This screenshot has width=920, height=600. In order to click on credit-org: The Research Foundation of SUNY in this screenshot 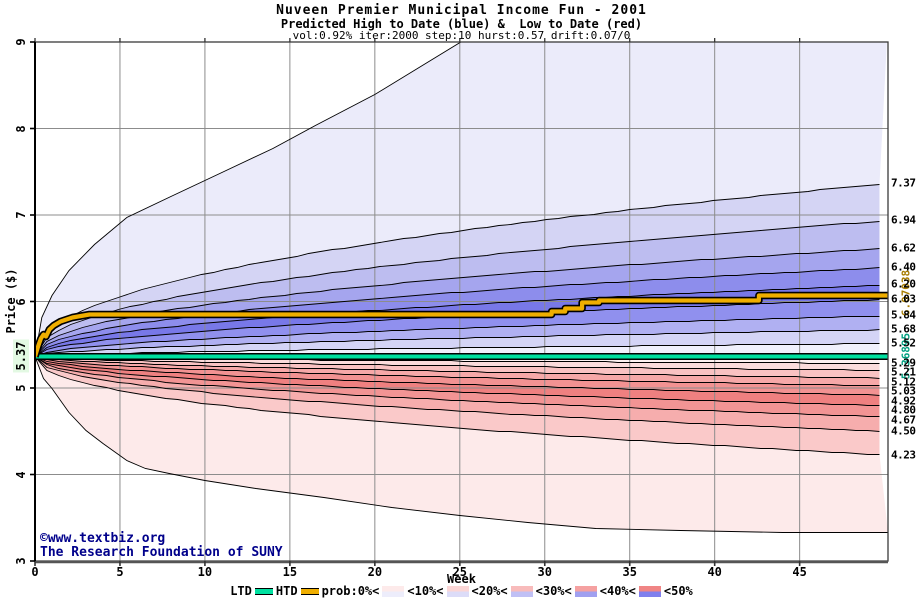, I will do `click(161, 552)`.